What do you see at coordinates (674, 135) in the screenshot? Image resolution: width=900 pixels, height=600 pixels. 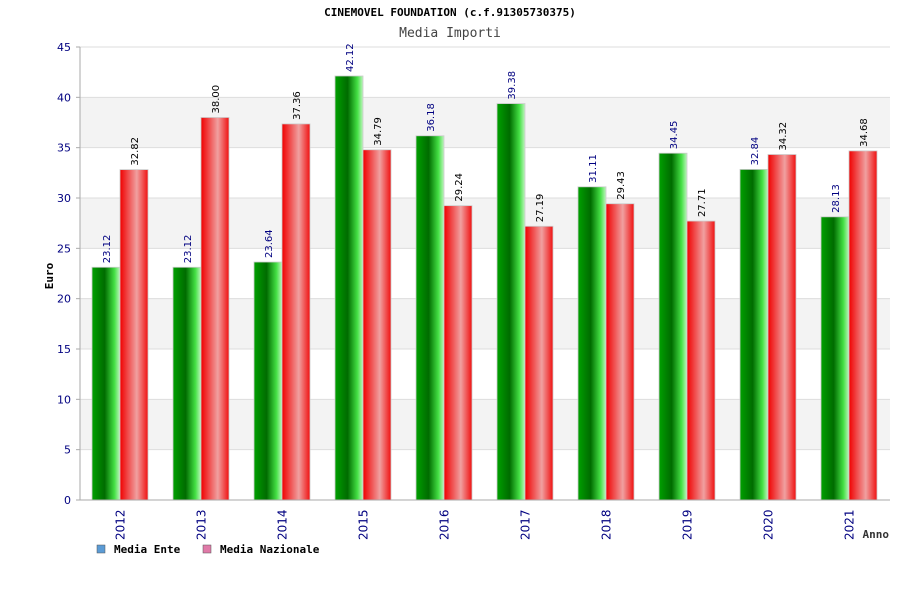 I see `value-label: 34.45` at bounding box center [674, 135].